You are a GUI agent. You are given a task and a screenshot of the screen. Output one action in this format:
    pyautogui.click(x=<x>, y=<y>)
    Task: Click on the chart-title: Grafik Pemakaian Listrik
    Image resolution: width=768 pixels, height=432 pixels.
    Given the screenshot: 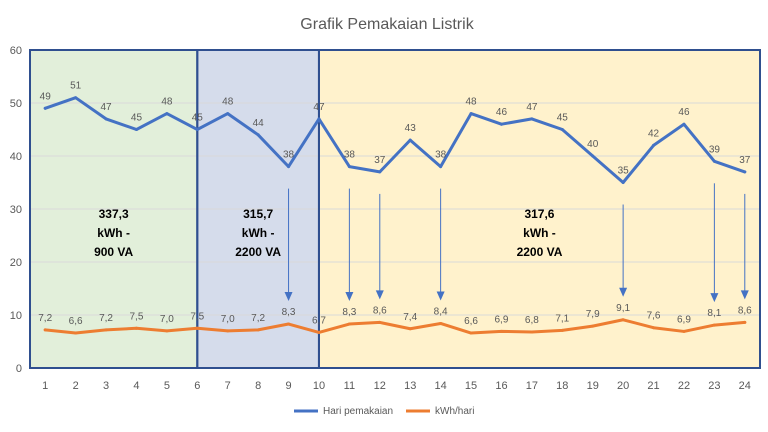 What is the action you would take?
    pyautogui.click(x=387, y=24)
    